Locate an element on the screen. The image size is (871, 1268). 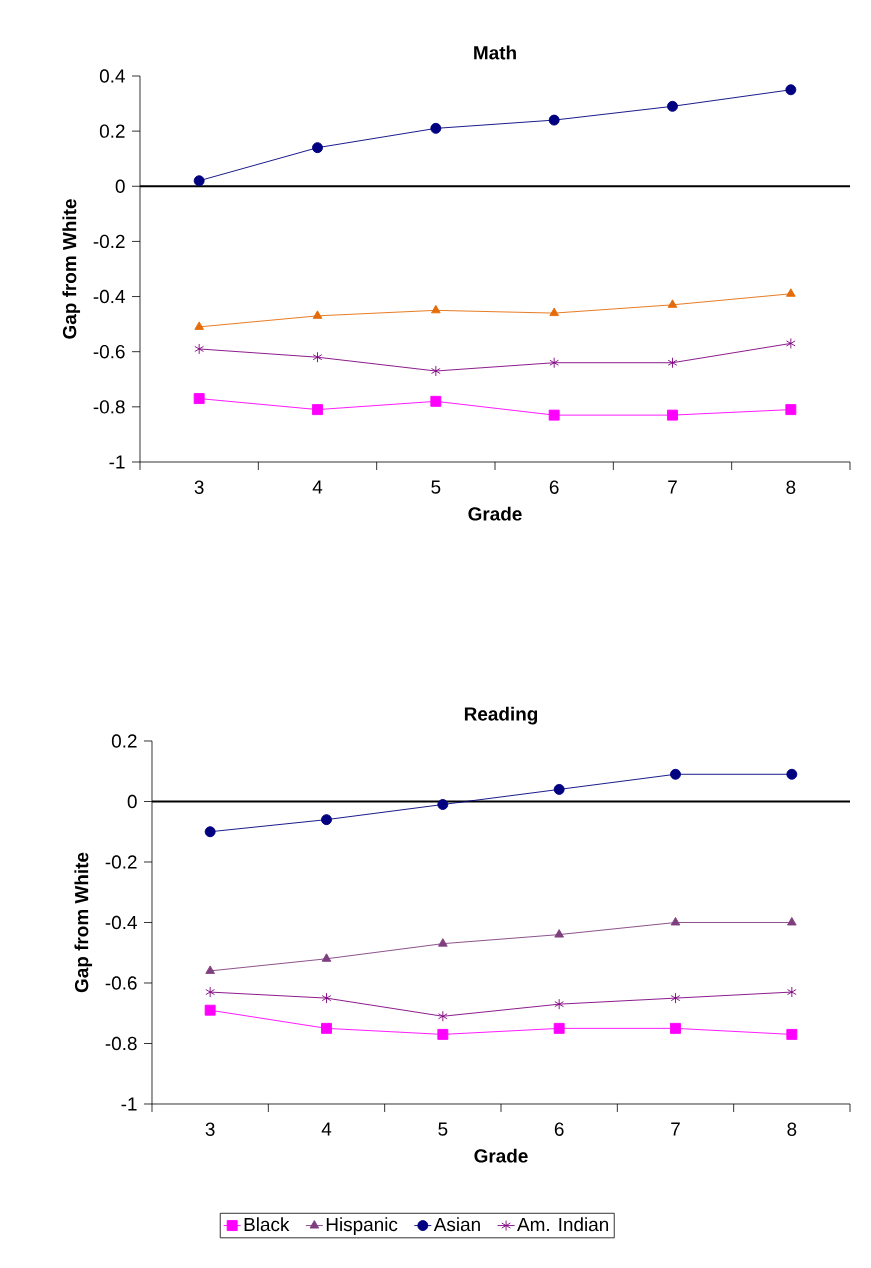
legend-label: Hispanic is located at coordinates (362, 1226).